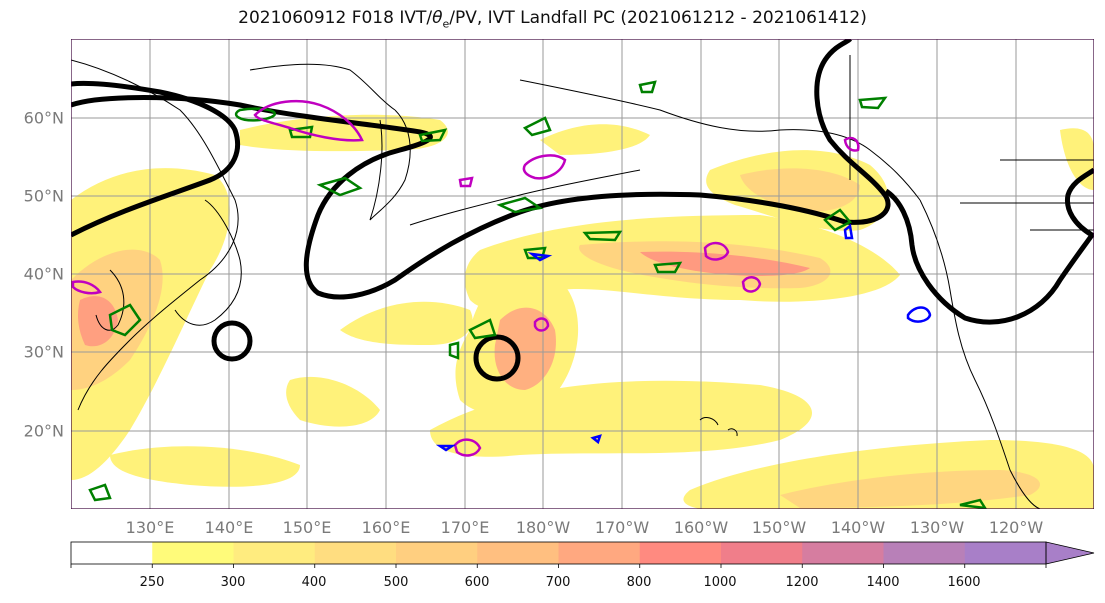 This screenshot has height=603, width=1105. What do you see at coordinates (390, 165) in the screenshot?
I see `coast-kamchatka` at bounding box center [390, 165].